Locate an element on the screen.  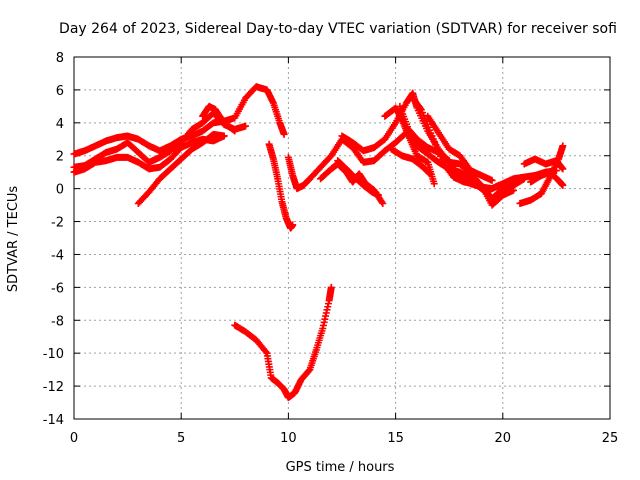
x-tick-label: 5 is located at coordinates (181, 438).